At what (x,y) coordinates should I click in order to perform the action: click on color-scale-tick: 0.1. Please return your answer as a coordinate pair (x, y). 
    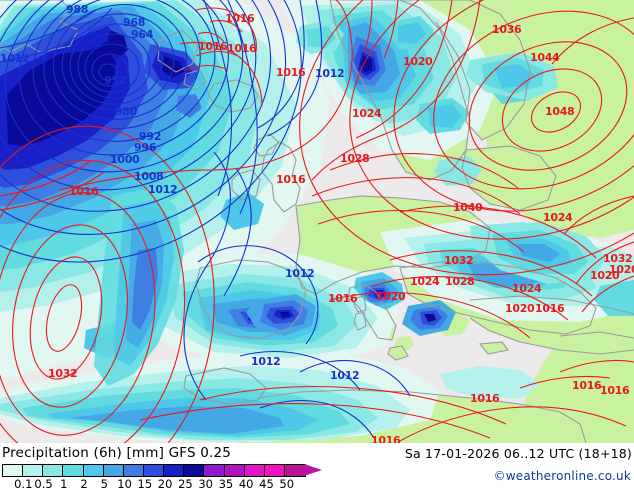
    Looking at the image, I should click on (23, 484).